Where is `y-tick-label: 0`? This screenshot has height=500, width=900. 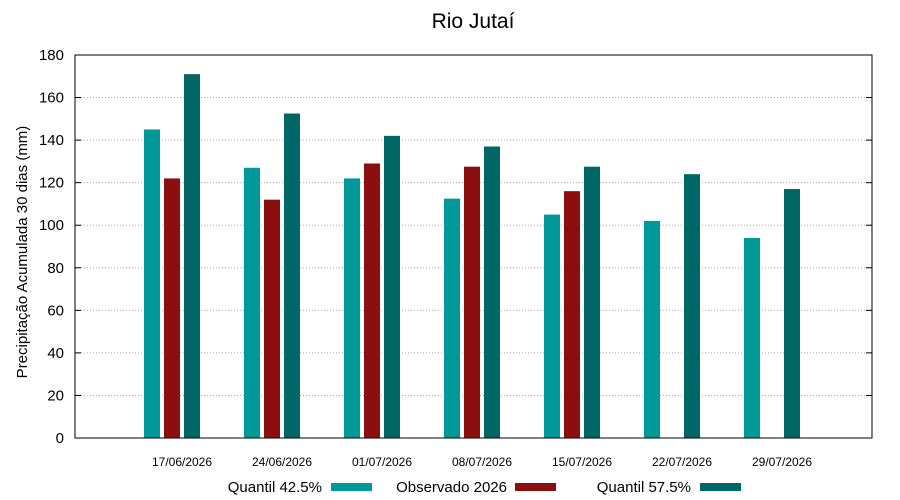
y-tick-label: 0 is located at coordinates (60, 438).